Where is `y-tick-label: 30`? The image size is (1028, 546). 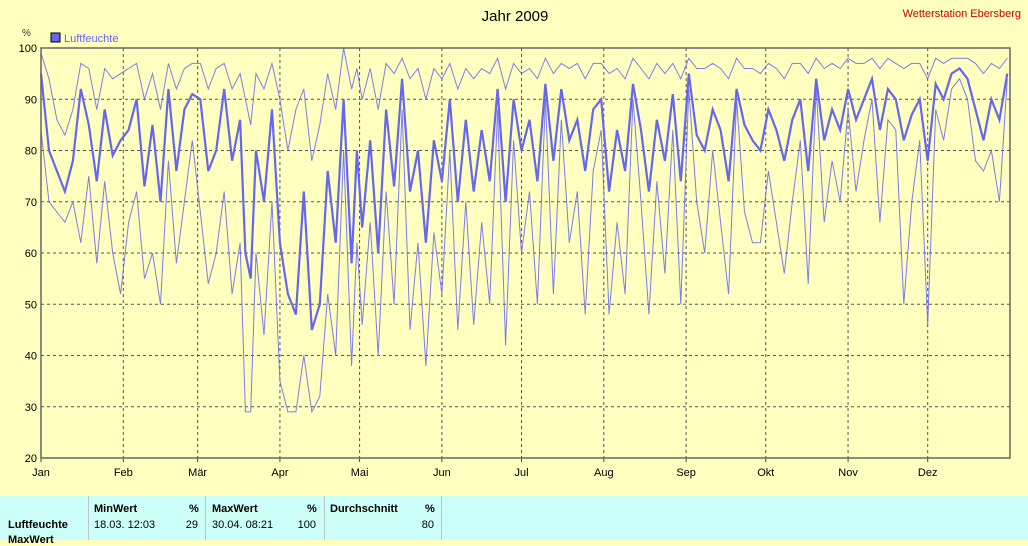 y-tick-label: 30 is located at coordinates (31, 408).